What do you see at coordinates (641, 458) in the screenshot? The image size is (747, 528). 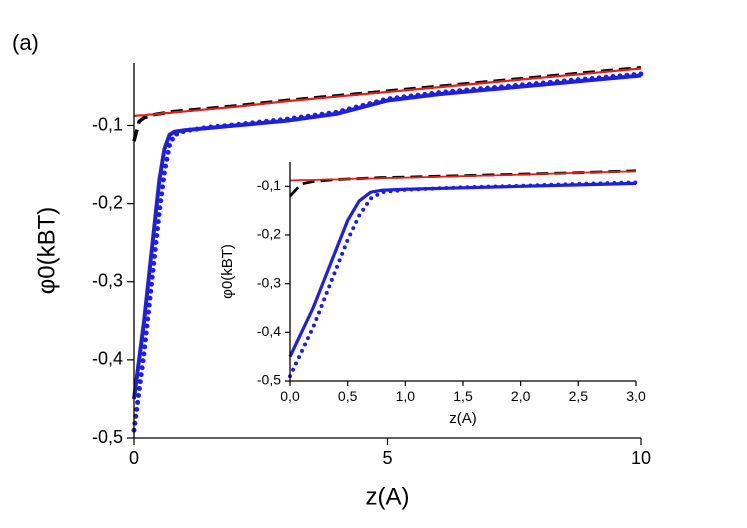 I see `x-tick-label: 10` at bounding box center [641, 458].